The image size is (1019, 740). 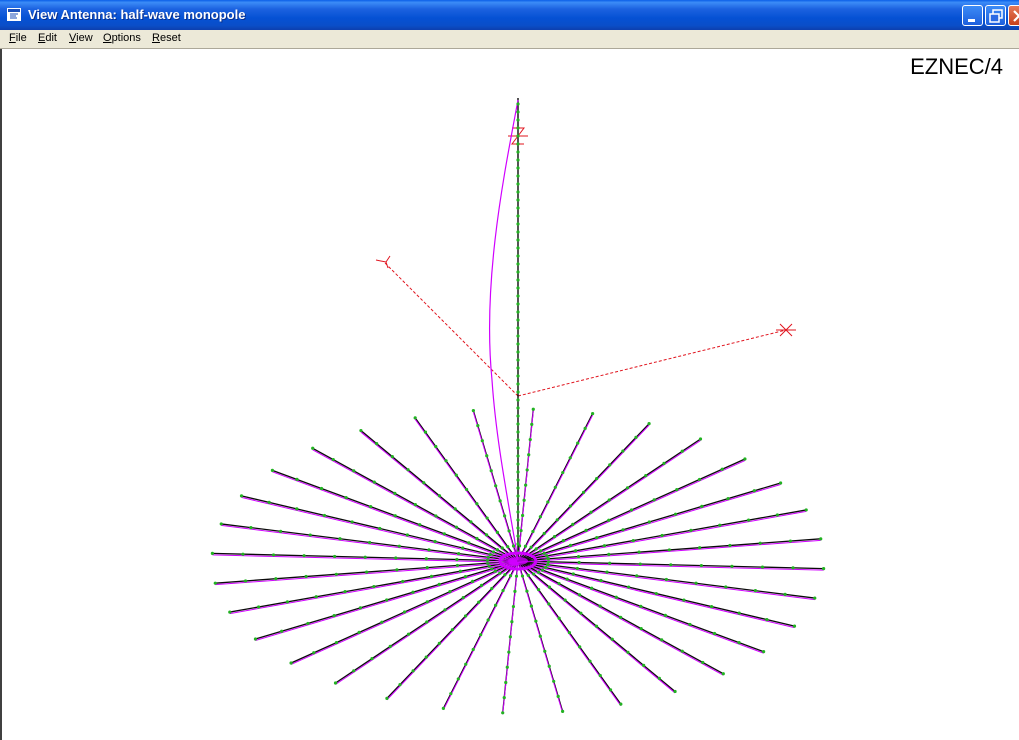 I want to click on window-title: View Antenna: half-wave monopole, so click(x=137, y=14).